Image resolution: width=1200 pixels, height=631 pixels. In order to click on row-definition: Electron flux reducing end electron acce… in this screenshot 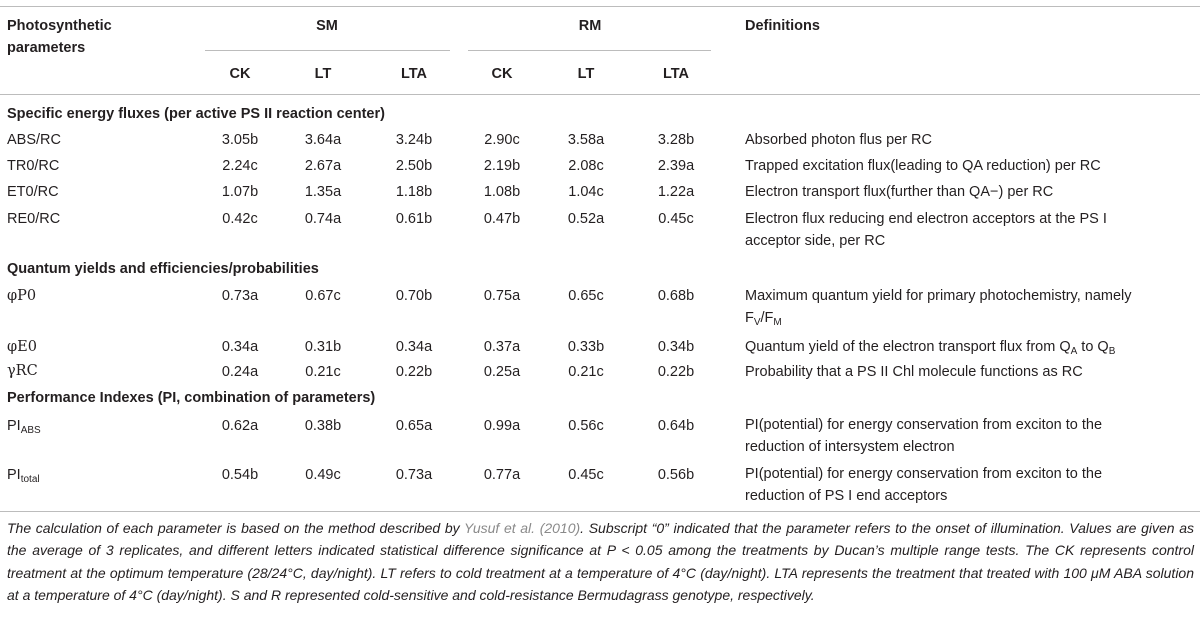, I will do `click(970, 230)`.